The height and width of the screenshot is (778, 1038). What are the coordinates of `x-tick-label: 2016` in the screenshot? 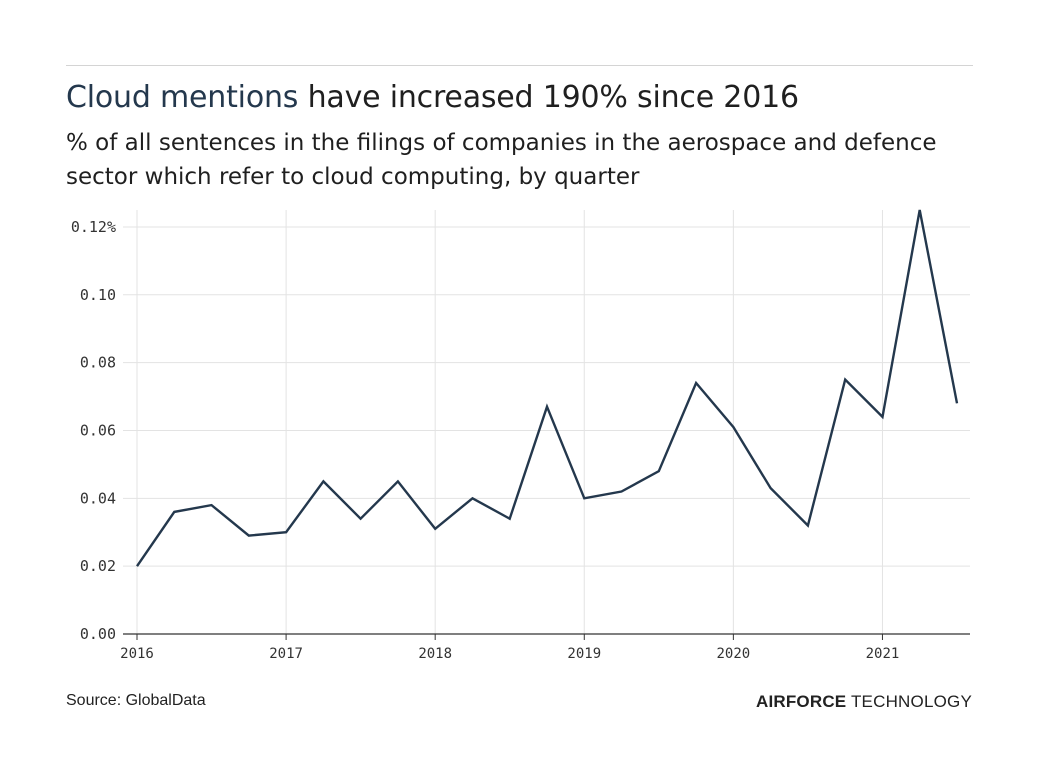 It's located at (137, 654).